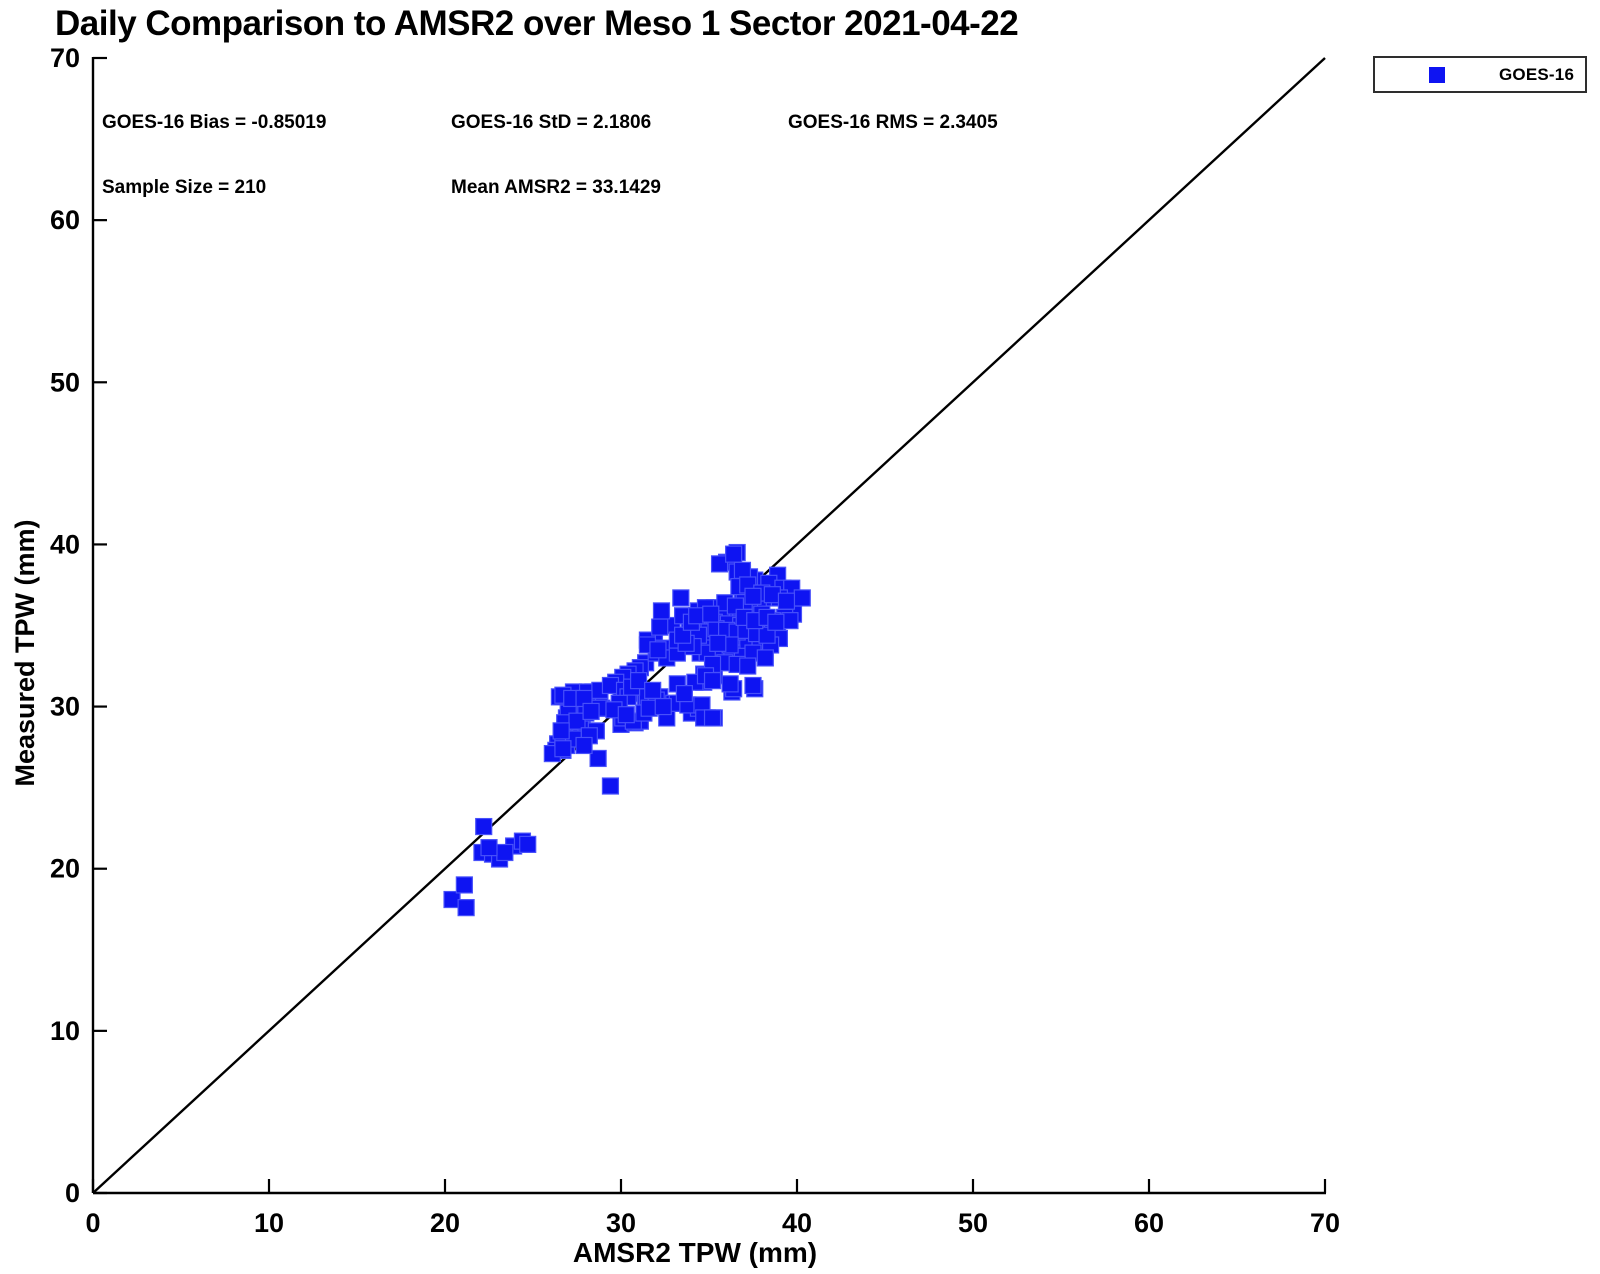  I want to click on legend-box: GOES-16, so click(1480, 74).